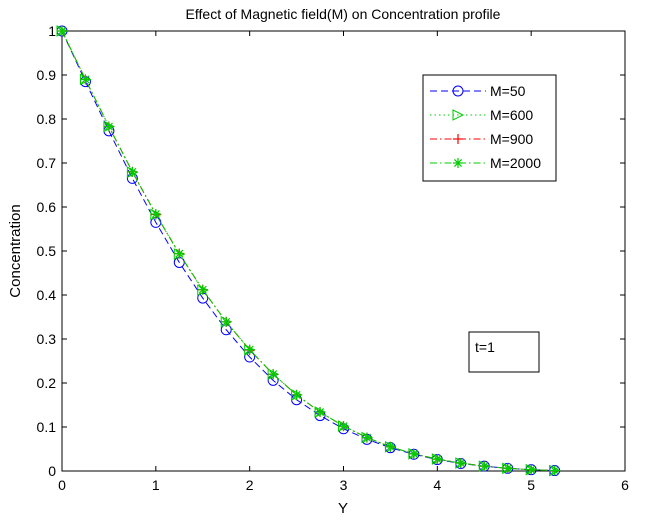 This screenshot has width=645, height=525. What do you see at coordinates (47, 339) in the screenshot?
I see `y-tick-label: 0.3` at bounding box center [47, 339].